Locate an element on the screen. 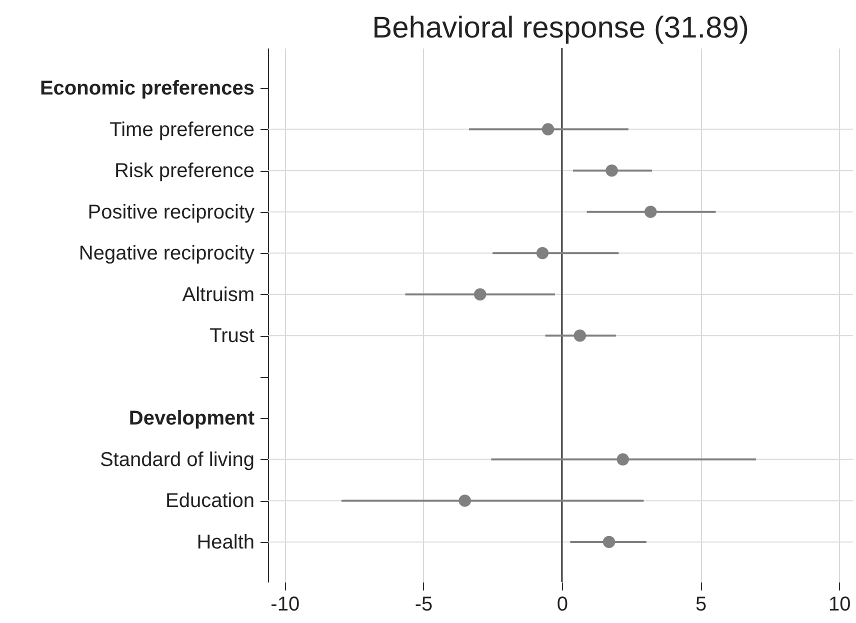  y-tick-label: Health is located at coordinates (225, 542).